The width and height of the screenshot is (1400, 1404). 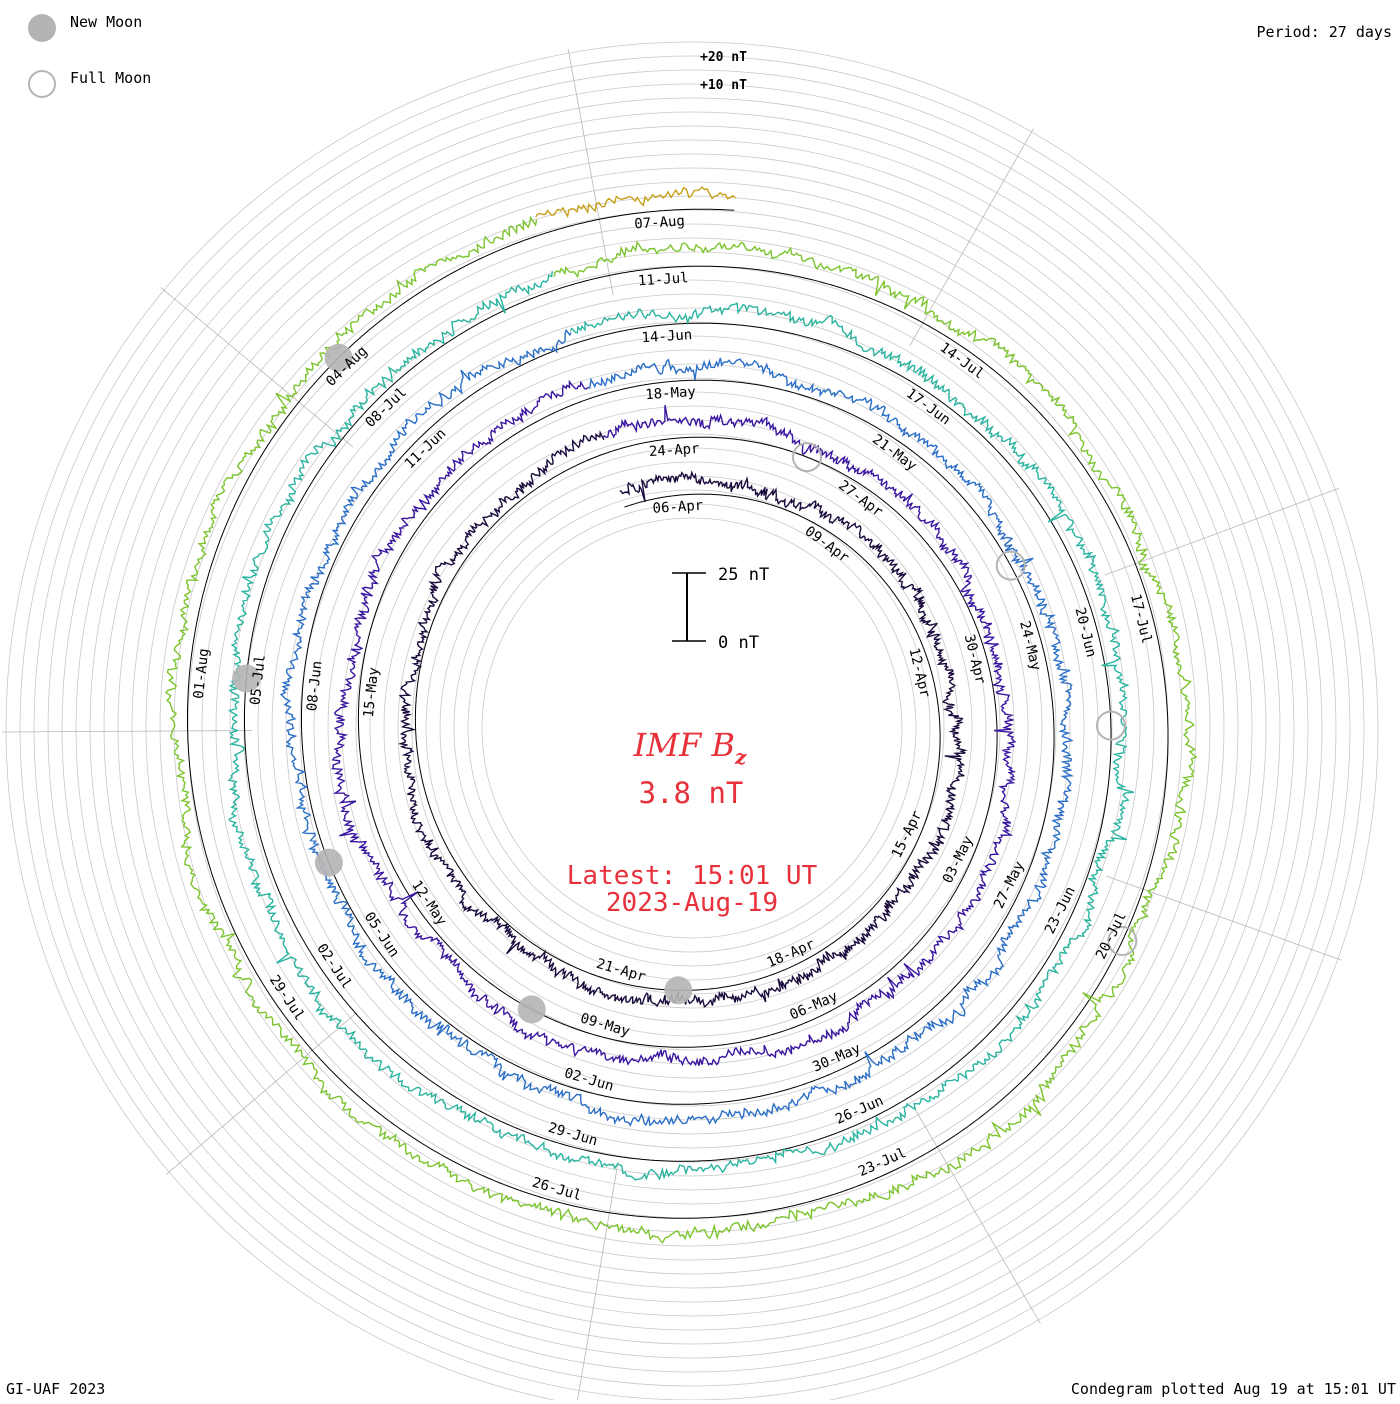 What do you see at coordinates (42, 84) in the screenshot?
I see `full-moon-icon` at bounding box center [42, 84].